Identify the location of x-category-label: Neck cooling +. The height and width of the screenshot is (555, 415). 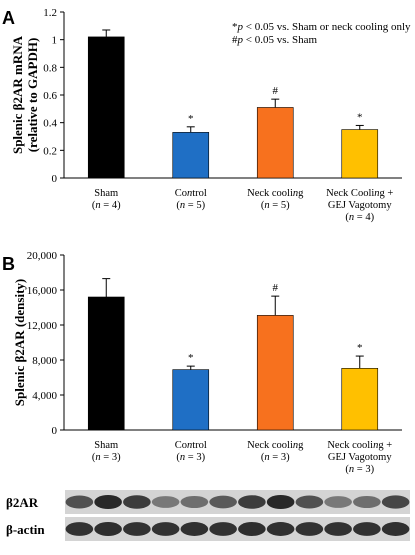
(359, 445).